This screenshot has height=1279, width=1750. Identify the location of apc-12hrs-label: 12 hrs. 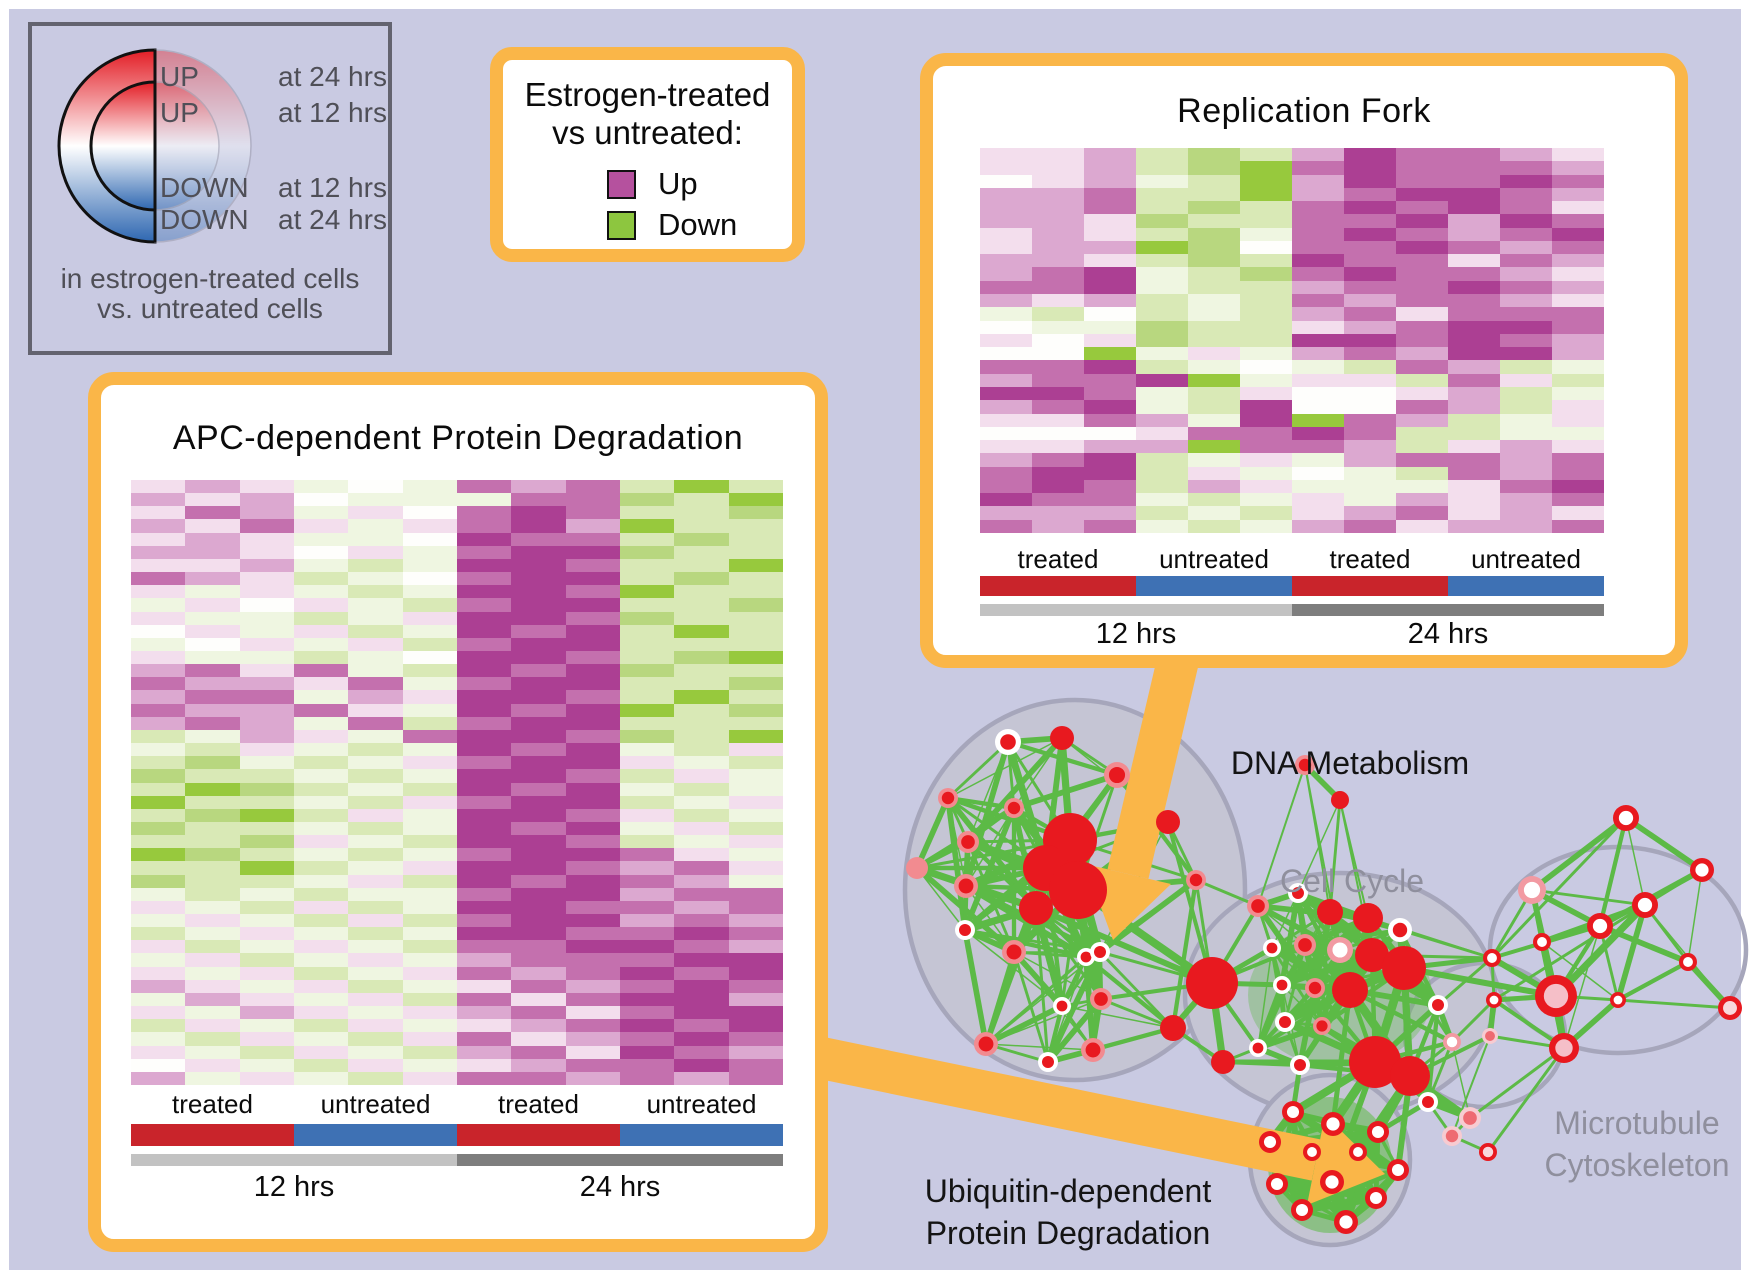
(294, 1187).